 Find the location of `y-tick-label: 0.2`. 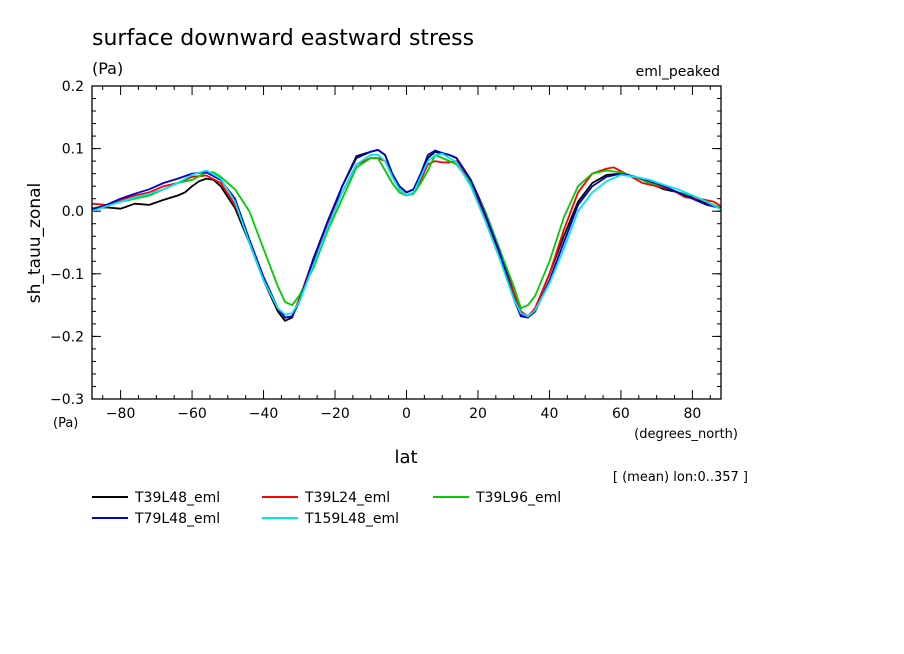

y-tick-label: 0.2 is located at coordinates (73, 87).